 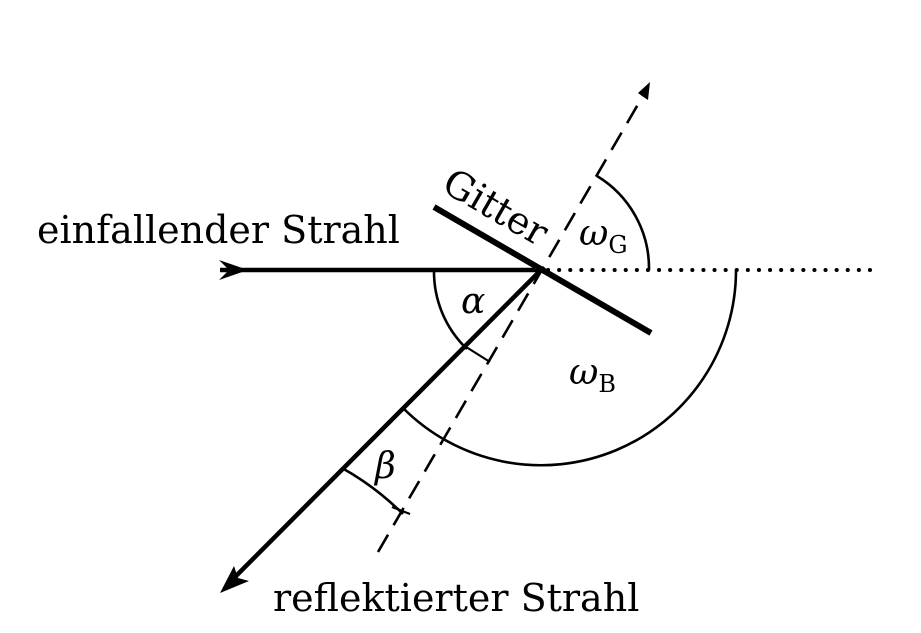 What do you see at coordinates (456, 598) in the screenshot?
I see `reflected-ray-label: reflektierter Strahl` at bounding box center [456, 598].